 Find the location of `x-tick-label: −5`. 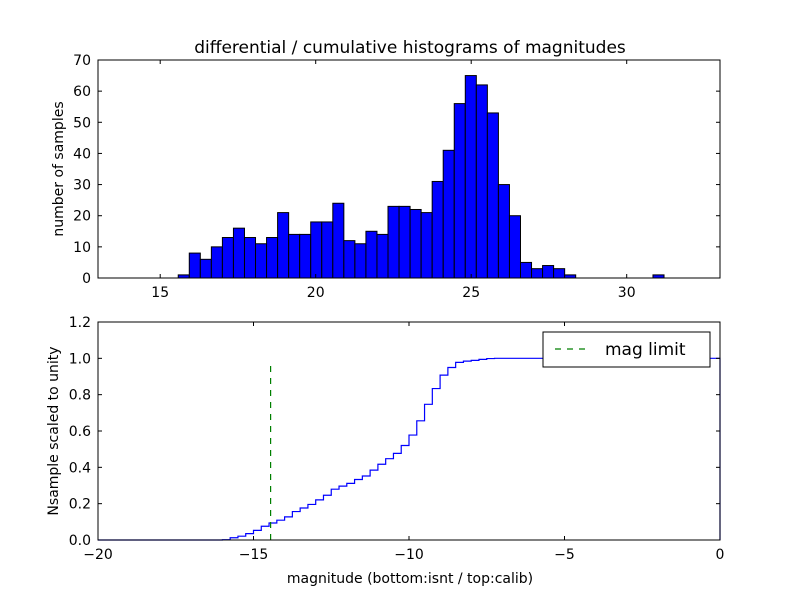

x-tick-label: −5 is located at coordinates (564, 555).